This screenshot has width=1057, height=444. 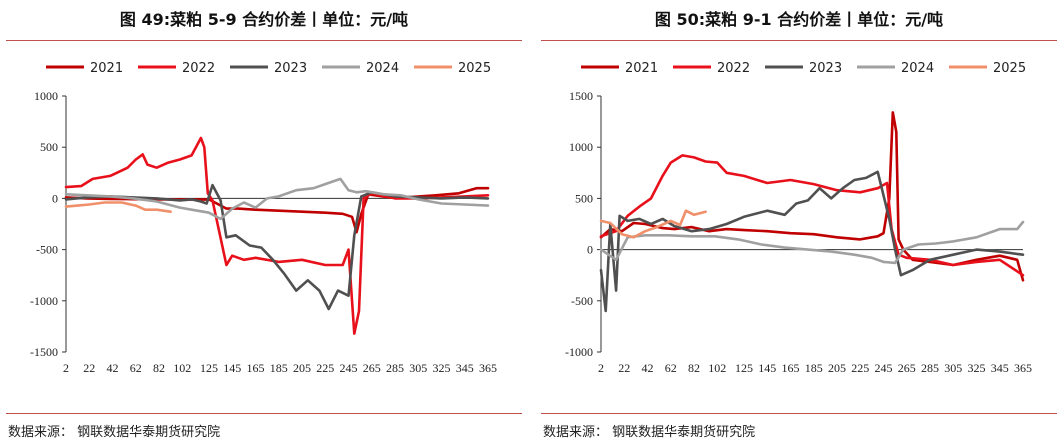 What do you see at coordinates (799, 40) in the screenshot?
I see `title-rule-right` at bounding box center [799, 40].